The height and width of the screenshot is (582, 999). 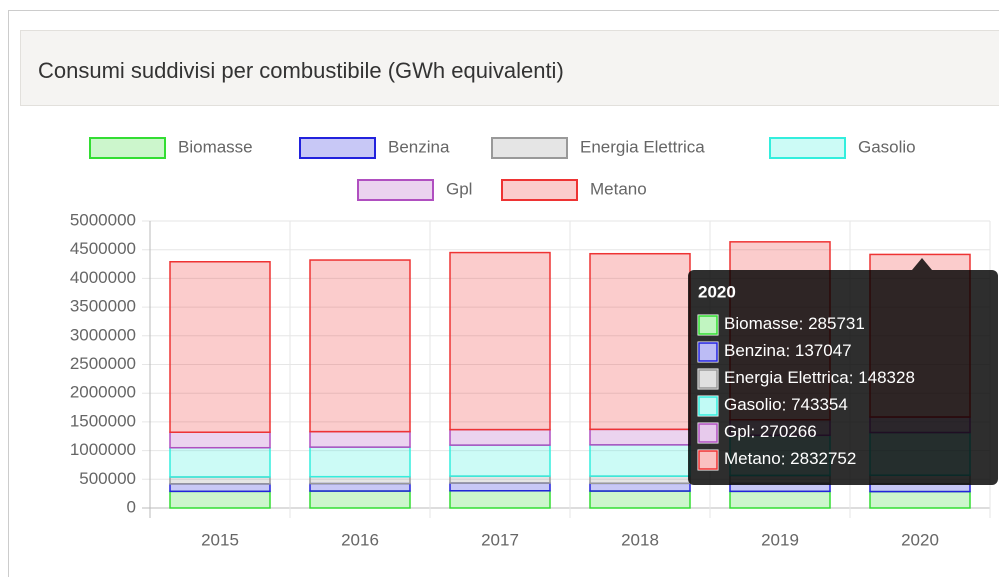 I want to click on y-tick-label: 1500000, so click(x=103, y=420).